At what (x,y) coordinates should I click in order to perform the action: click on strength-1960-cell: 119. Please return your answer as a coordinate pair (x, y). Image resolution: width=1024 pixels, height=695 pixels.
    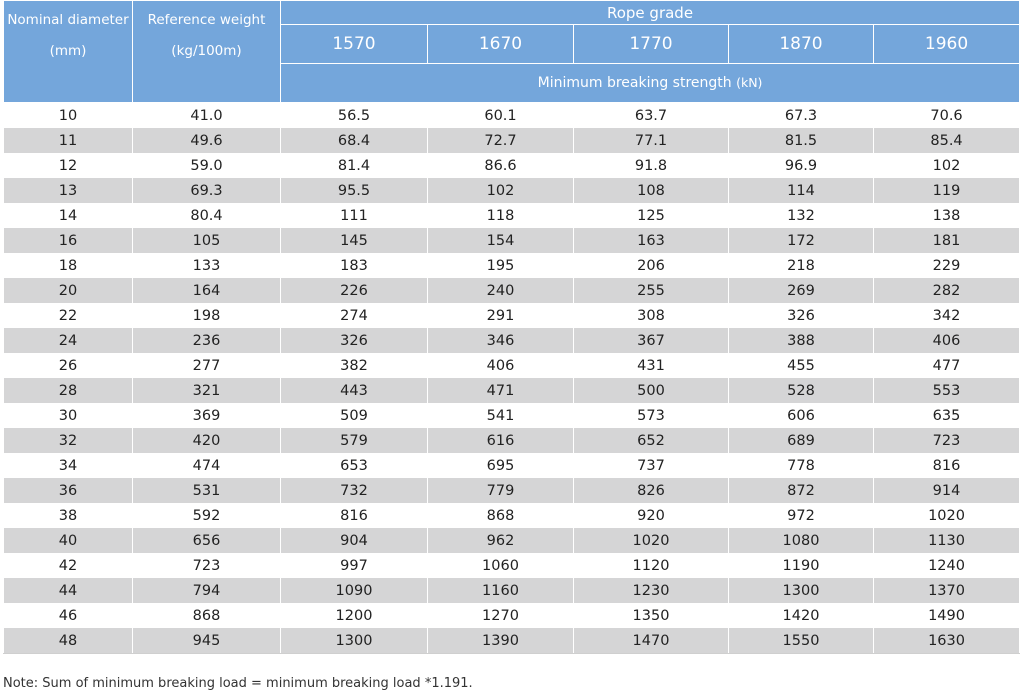
    Looking at the image, I should click on (946, 190).